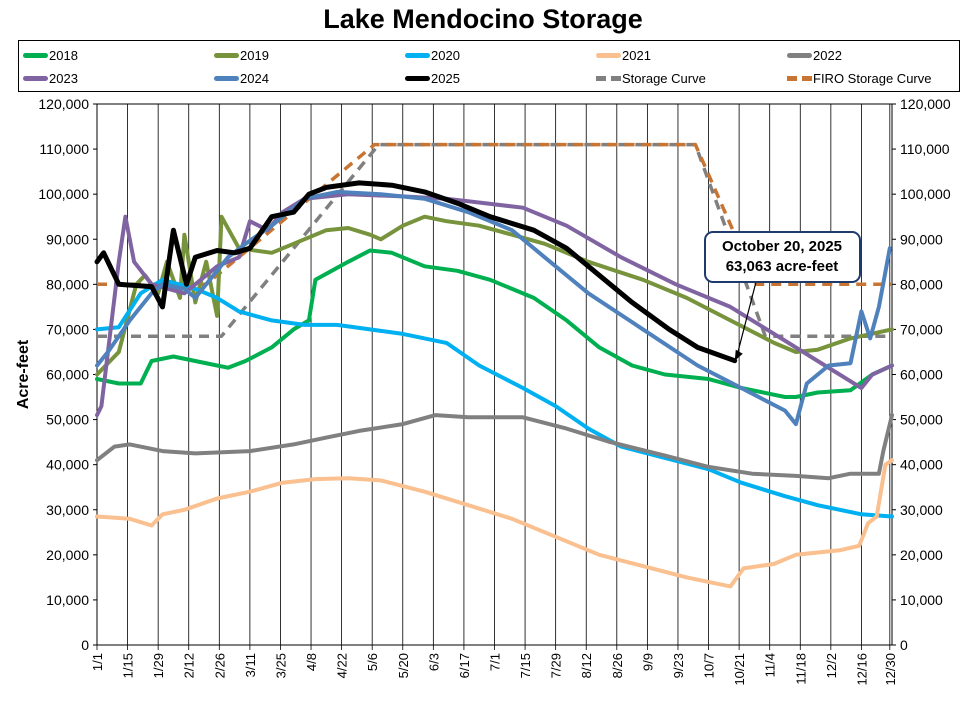 Image resolution: width=966 pixels, height=706 pixels. I want to click on legend-label: 2022, so click(827, 55).